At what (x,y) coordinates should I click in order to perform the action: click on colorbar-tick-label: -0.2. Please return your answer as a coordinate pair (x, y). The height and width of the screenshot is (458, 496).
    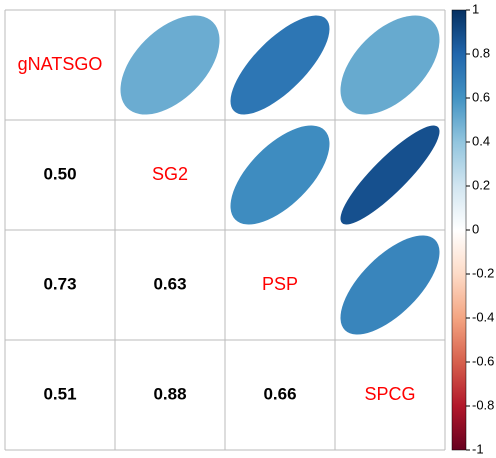
    Looking at the image, I should click on (483, 272).